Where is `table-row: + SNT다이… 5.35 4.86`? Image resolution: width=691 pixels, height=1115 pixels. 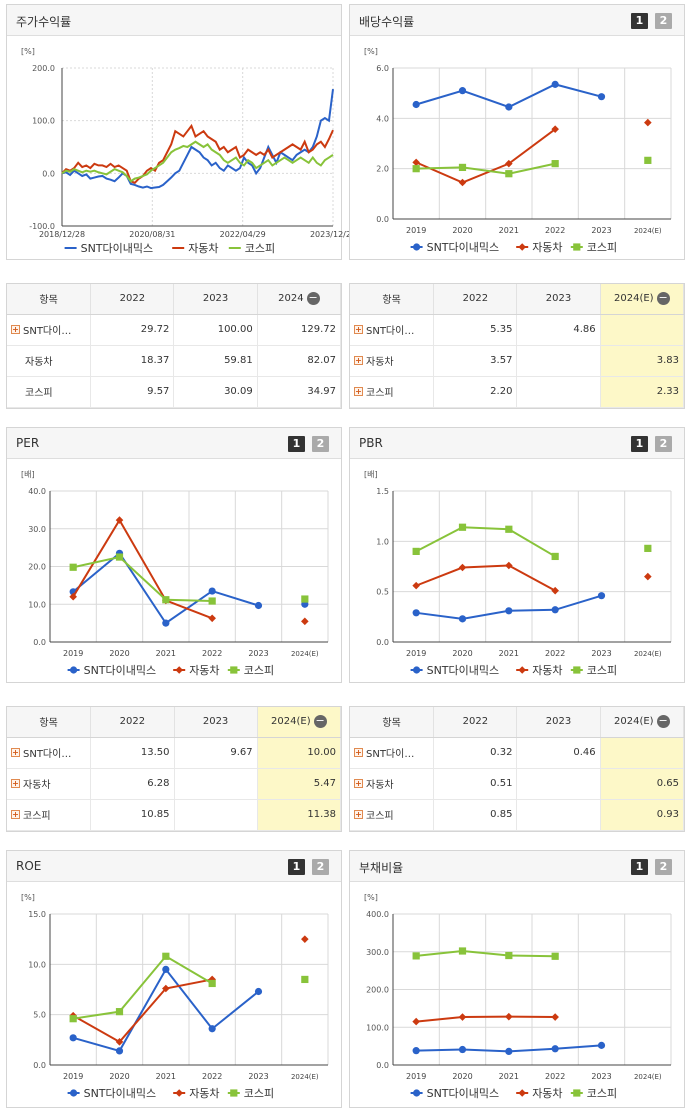
table-row: + SNT다이… 5.35 4.86 is located at coordinates (517, 330).